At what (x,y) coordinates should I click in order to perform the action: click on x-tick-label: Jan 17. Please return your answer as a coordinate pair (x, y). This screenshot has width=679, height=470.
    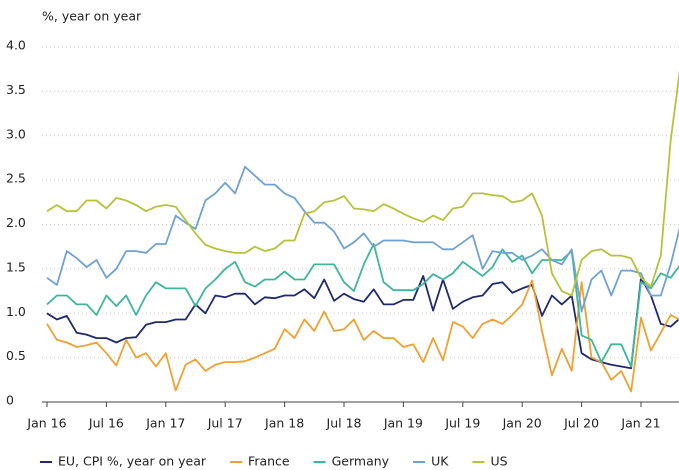
    Looking at the image, I should click on (165, 423).